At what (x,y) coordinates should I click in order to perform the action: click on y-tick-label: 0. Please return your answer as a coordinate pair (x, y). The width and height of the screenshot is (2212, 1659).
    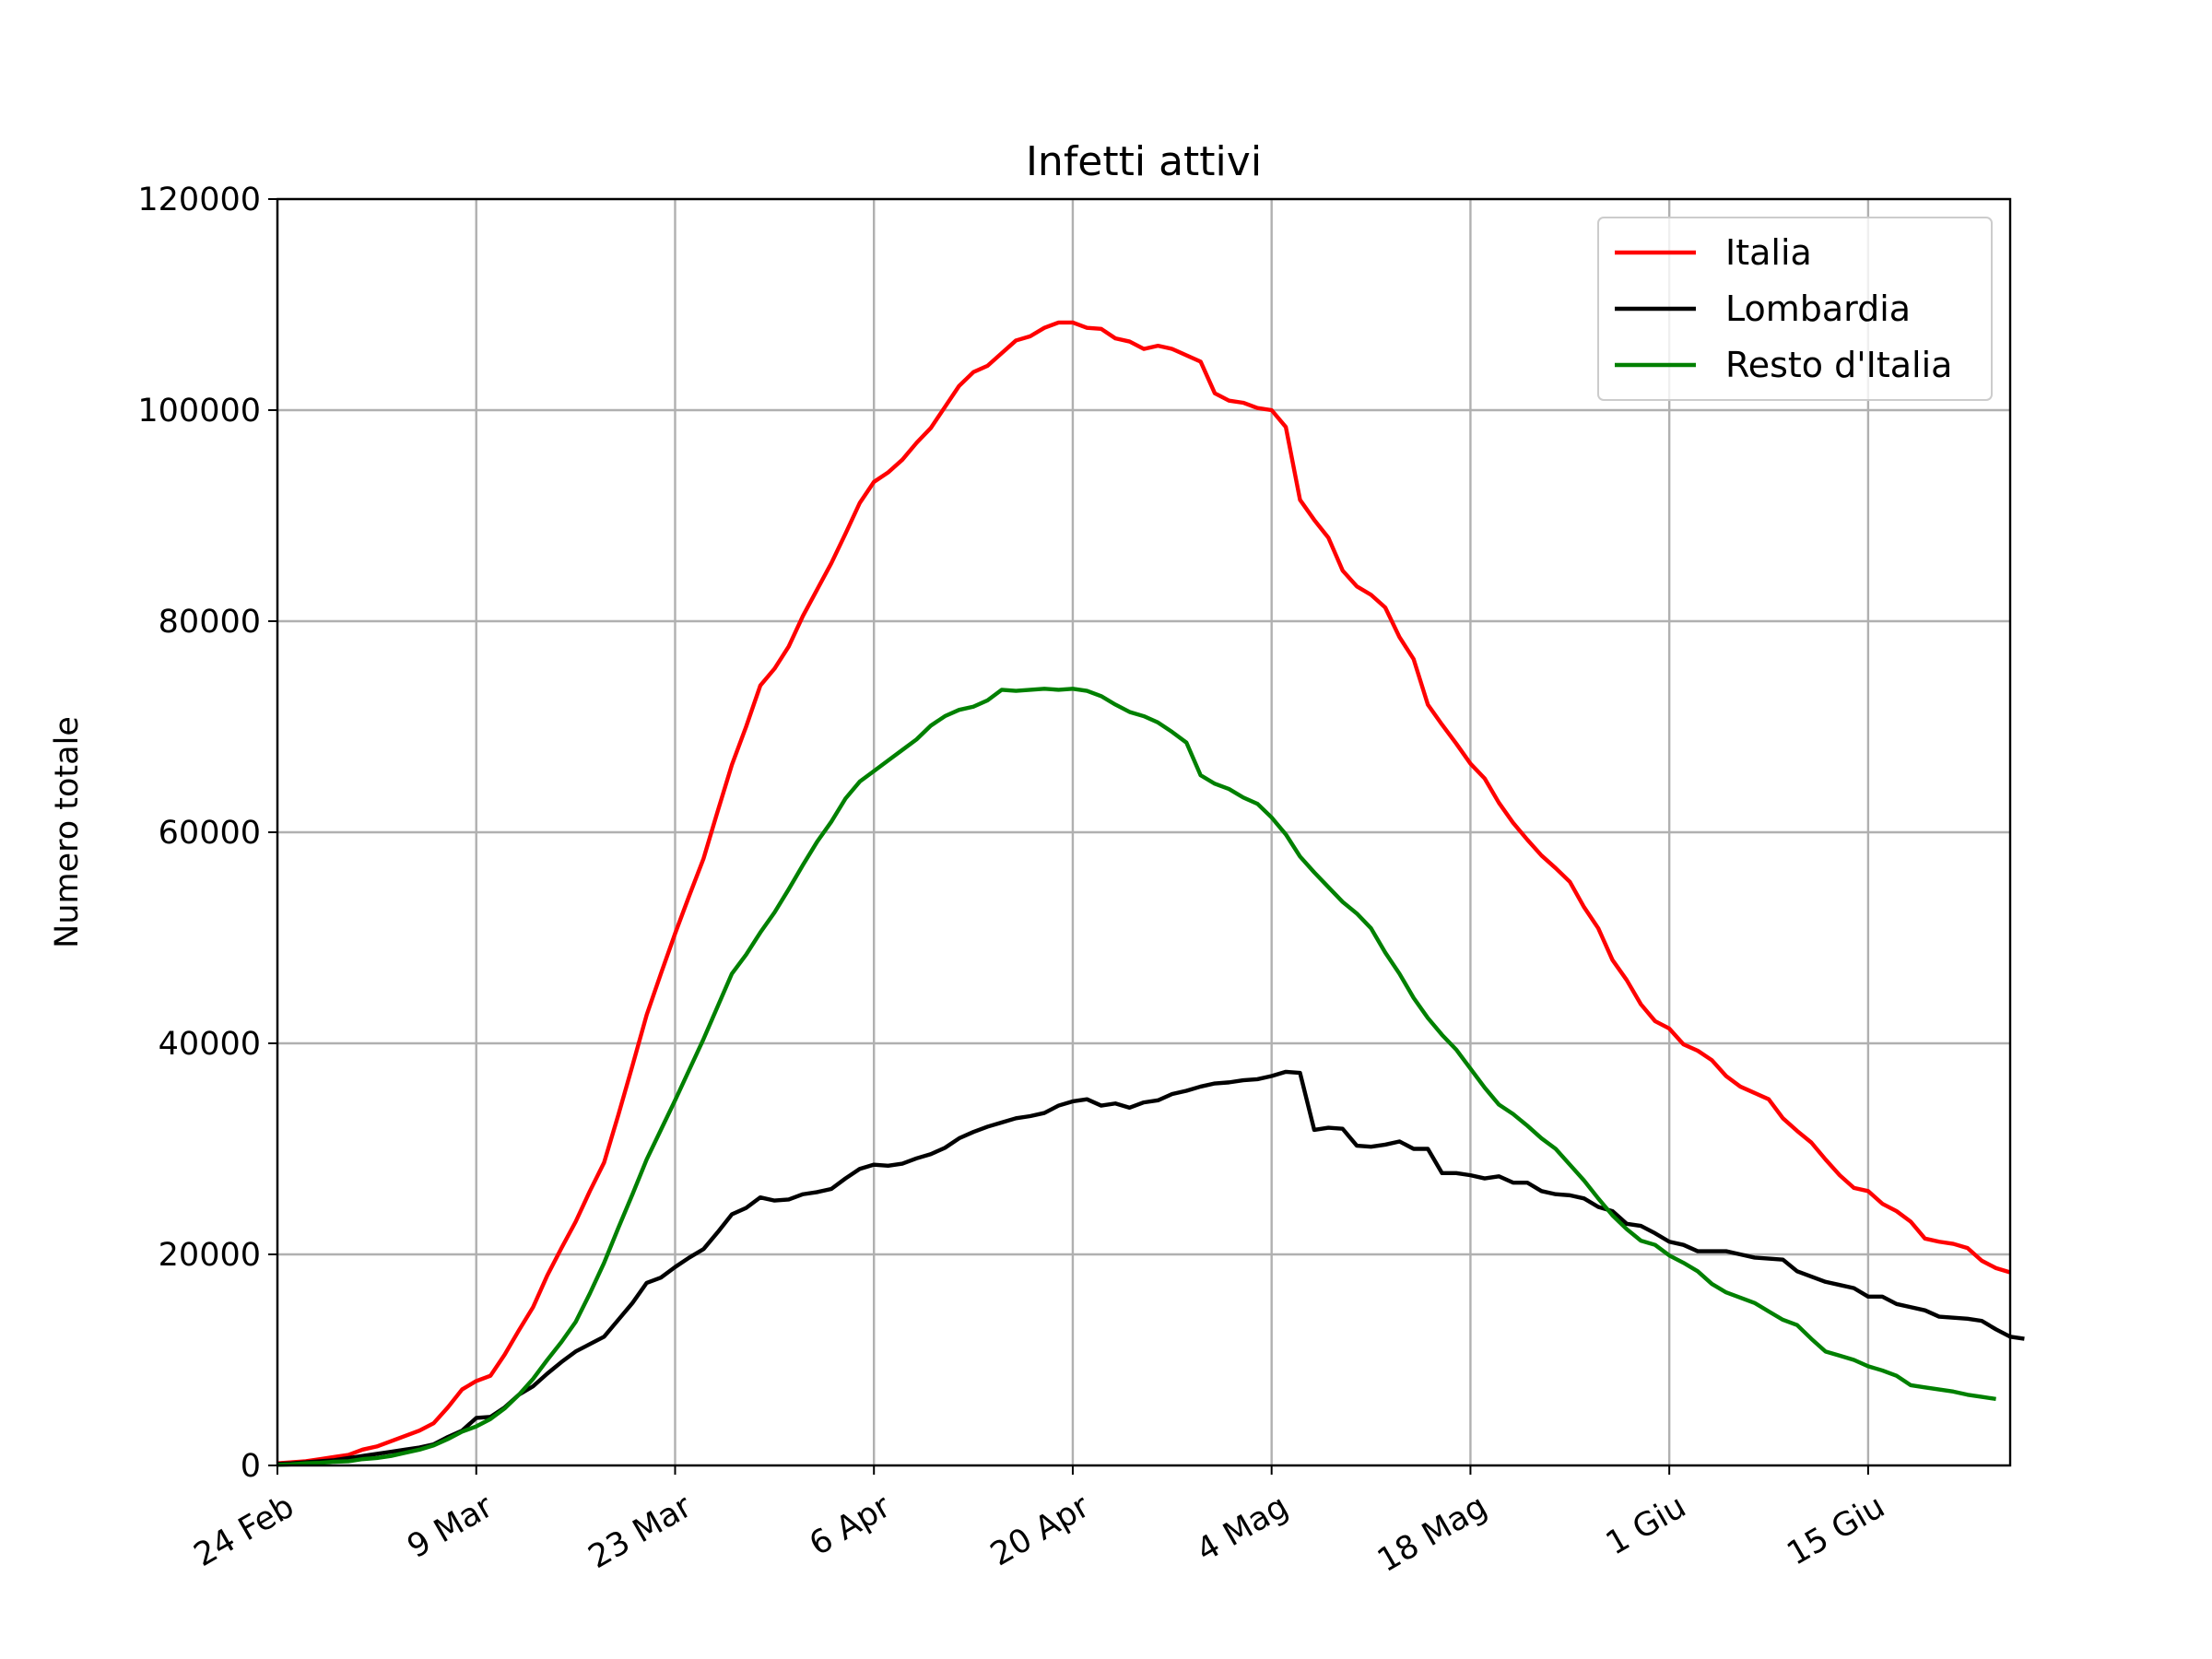
    Looking at the image, I should click on (251, 1466).